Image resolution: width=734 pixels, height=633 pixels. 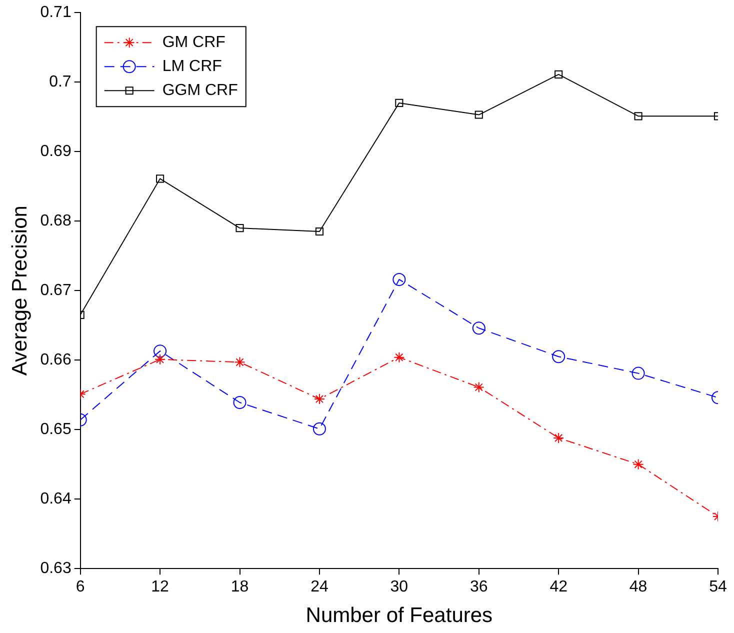 What do you see at coordinates (319, 587) in the screenshot?
I see `x-tick-label: 24` at bounding box center [319, 587].